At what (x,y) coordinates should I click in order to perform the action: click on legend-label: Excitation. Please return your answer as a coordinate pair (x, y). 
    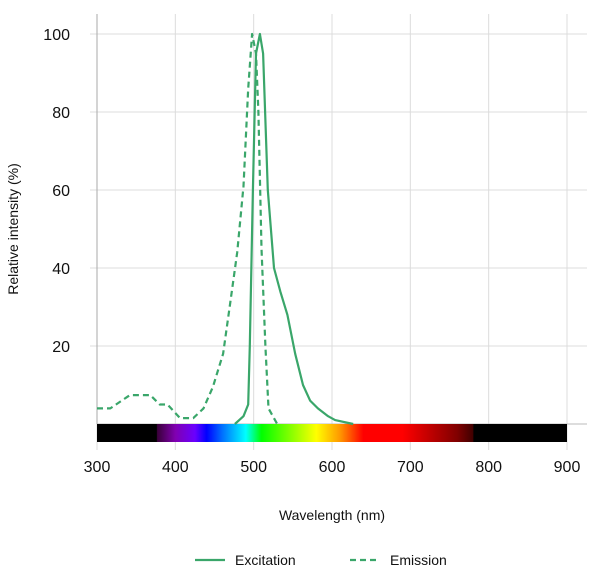
    Looking at the image, I should click on (265, 560).